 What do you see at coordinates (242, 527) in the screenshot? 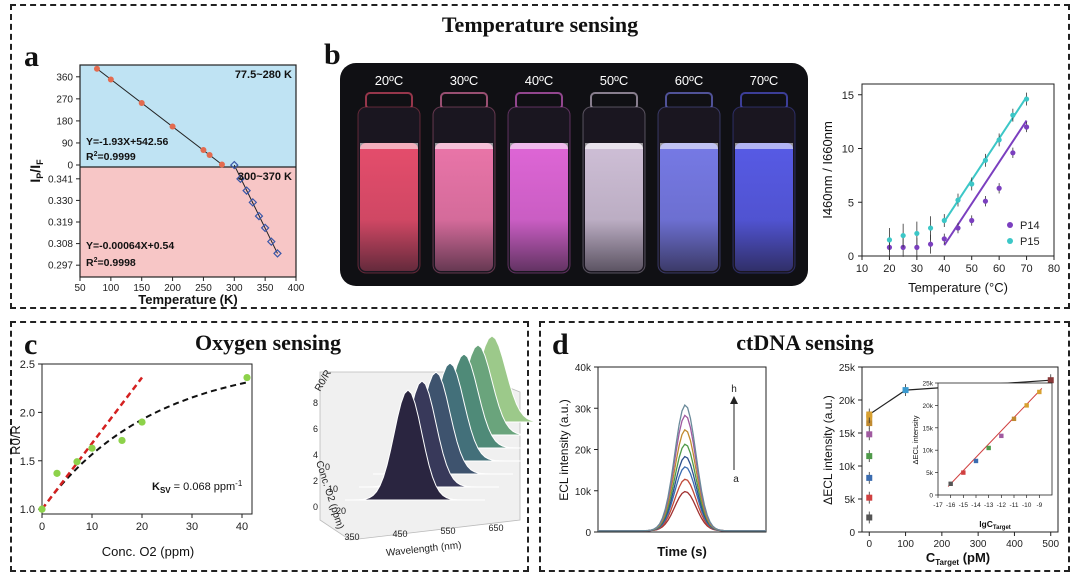
I see `c-xtick-label: 40` at bounding box center [242, 527].